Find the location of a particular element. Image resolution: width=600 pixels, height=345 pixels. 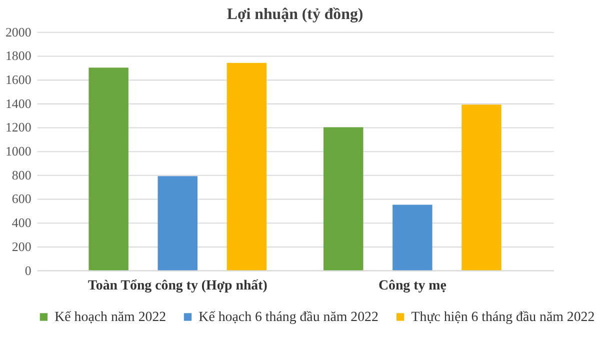

y-tick-label: 200 is located at coordinates (22, 246).